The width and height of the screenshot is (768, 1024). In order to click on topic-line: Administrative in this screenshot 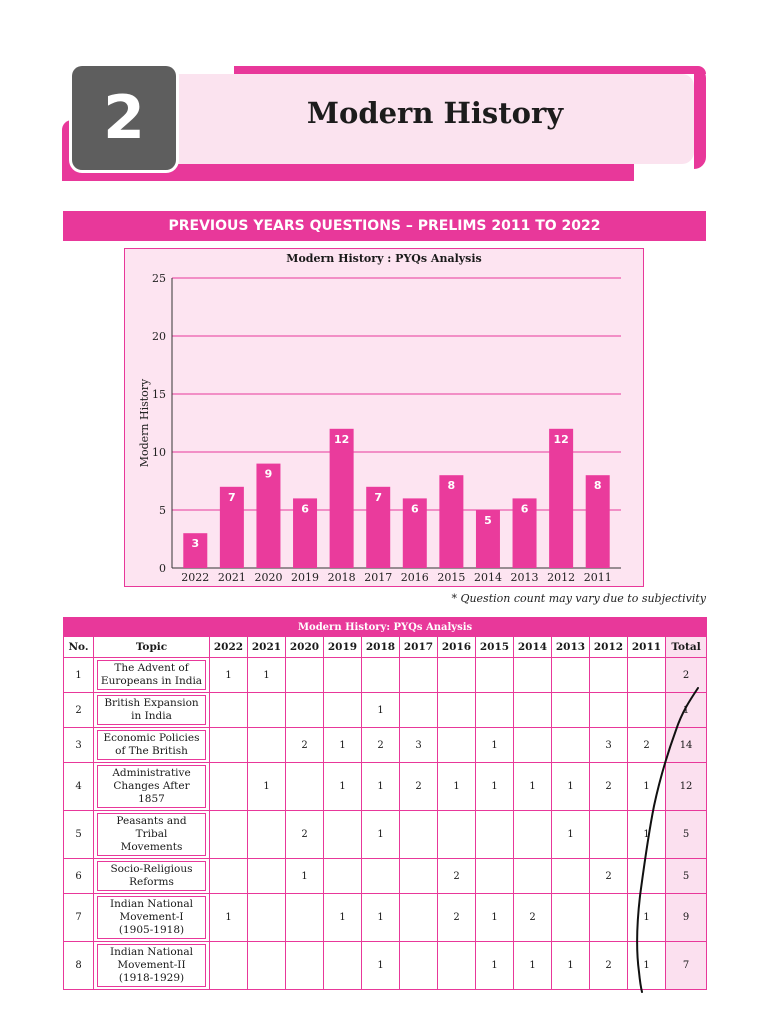, I will do `click(151, 773)`.